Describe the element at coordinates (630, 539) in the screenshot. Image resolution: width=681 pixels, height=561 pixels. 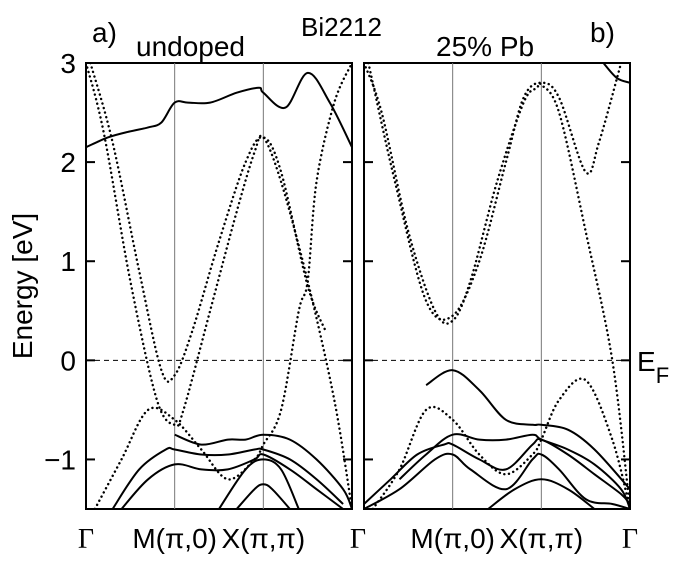
I see `panel-b-xtick-label-2: Γ` at that location.